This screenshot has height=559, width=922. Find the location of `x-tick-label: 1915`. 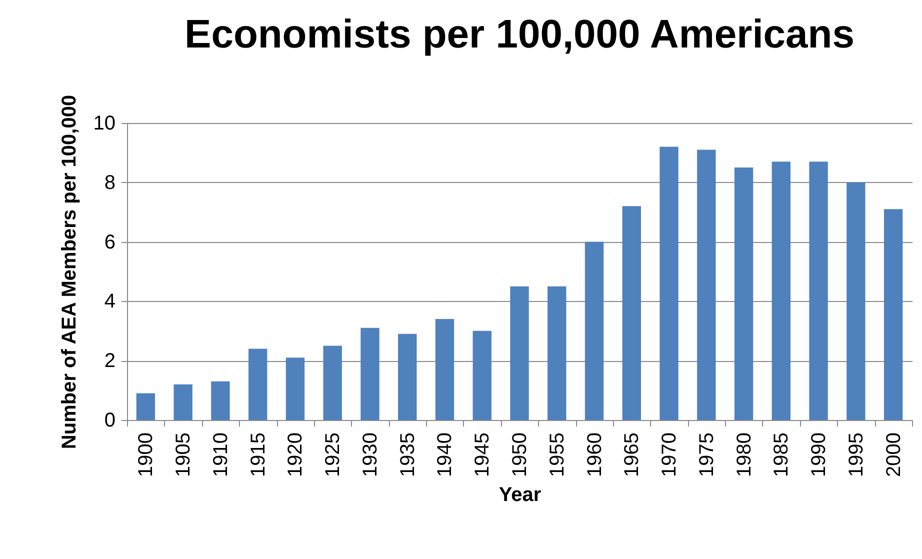

x-tick-label: 1915 is located at coordinates (258, 454).